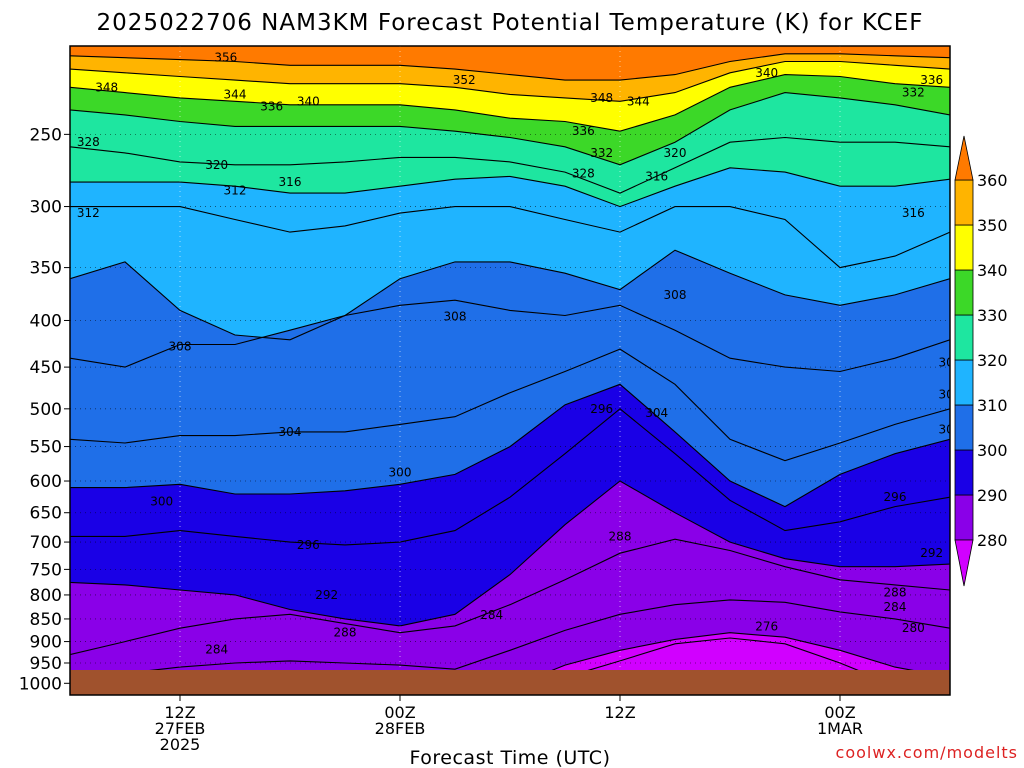 The width and height of the screenshot is (1024, 768). Describe the element at coordinates (964, 563) in the screenshot. I see `colorbar-bottom-arrow` at that location.